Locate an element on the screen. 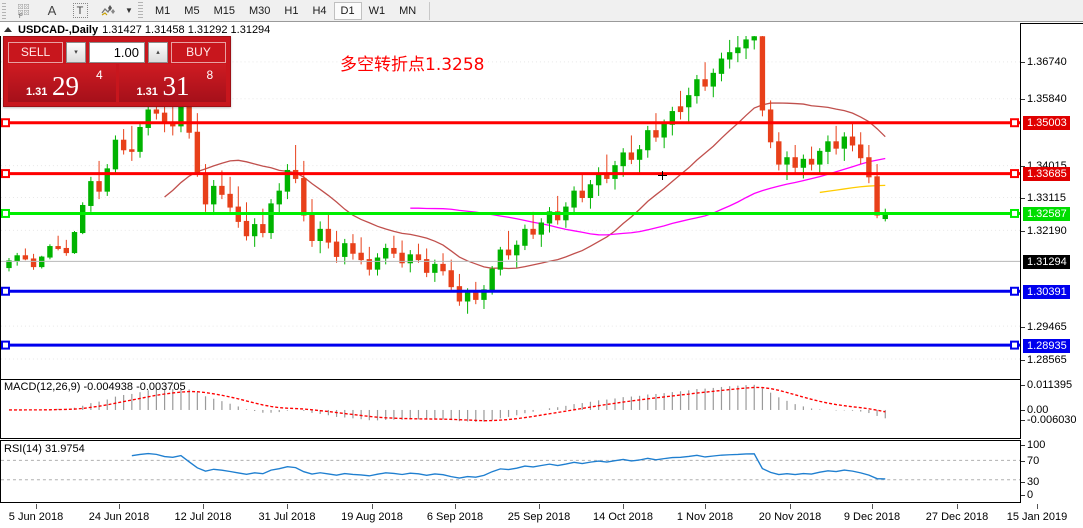 Image resolution: width=1083 pixels, height=528 pixels. symbol-name: USDCAD-,Daily is located at coordinates (58, 29).